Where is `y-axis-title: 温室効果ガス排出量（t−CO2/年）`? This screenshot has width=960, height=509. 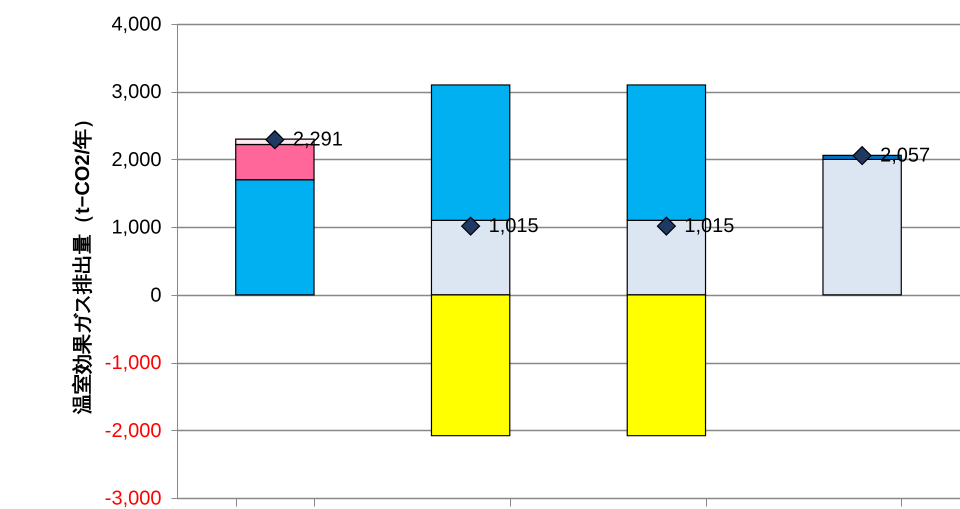
y-axis-title: 温室効果ガス排出量（t−CO2/年） is located at coordinates (82, 262).